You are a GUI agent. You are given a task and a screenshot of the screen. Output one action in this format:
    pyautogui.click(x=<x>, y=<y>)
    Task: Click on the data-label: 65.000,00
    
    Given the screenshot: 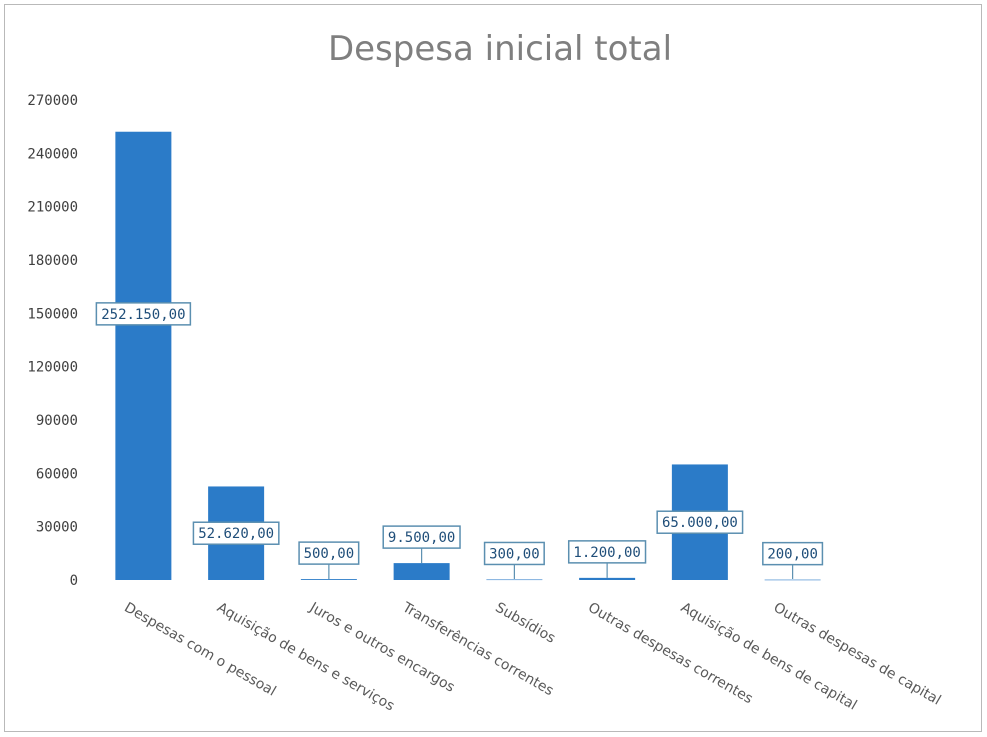 What is the action you would take?
    pyautogui.click(x=700, y=523)
    